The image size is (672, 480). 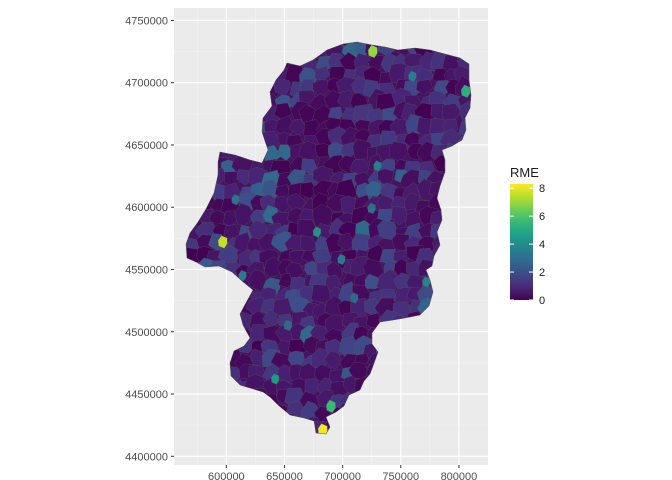 I want to click on x-axis: 600000 650000 700000 750000 800000, so click(x=342, y=472).